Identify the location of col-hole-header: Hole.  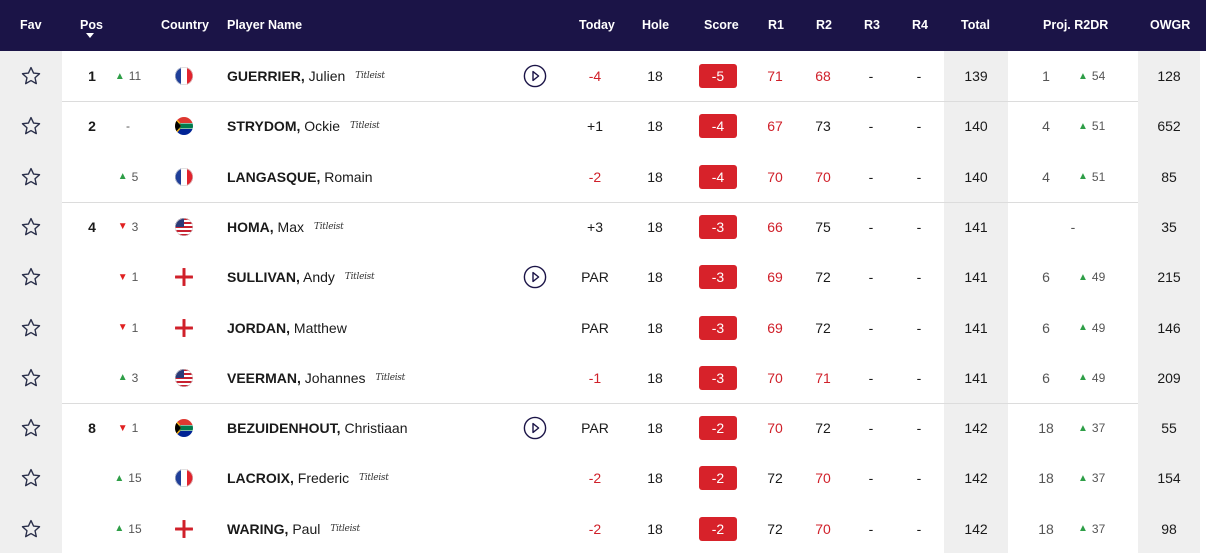
(656, 25).